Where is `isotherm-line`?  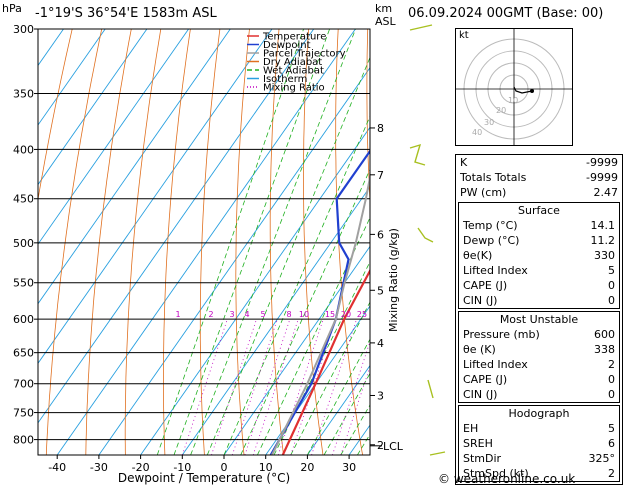 isotherm-line is located at coordinates (113, 137).